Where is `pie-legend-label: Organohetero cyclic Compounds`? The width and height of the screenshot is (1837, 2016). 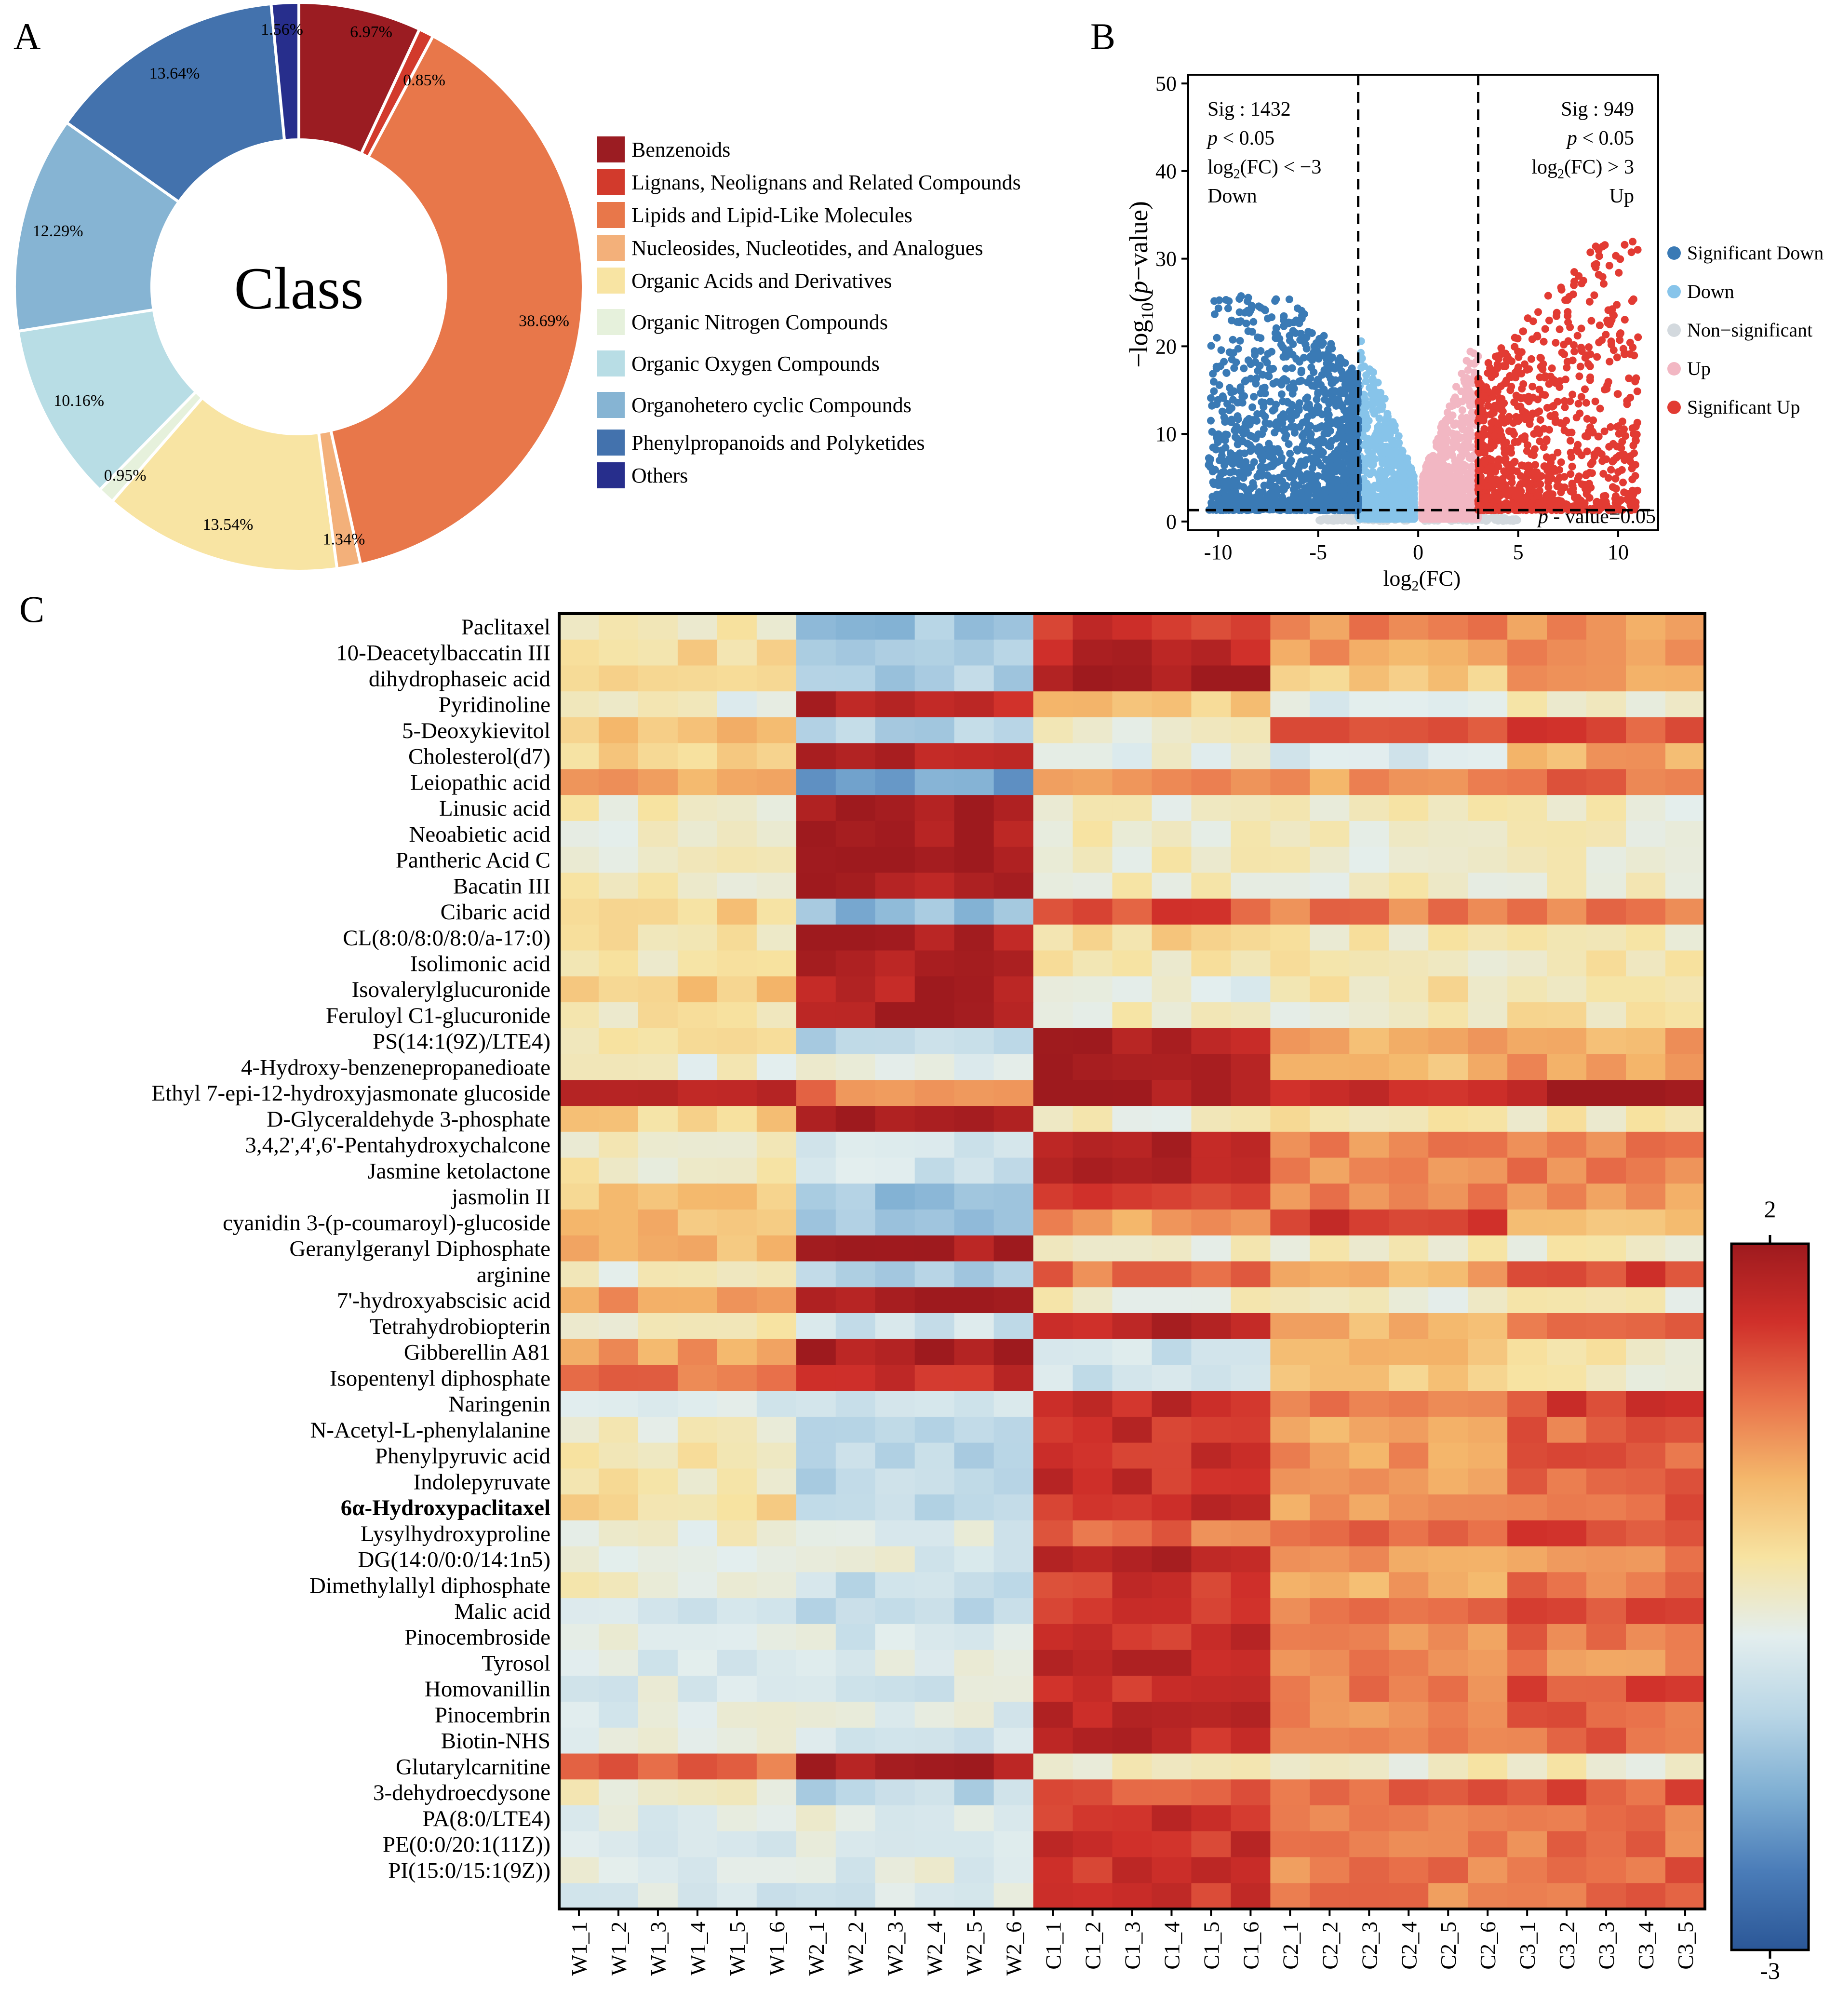
pie-legend-label: Organohetero cyclic Compounds is located at coordinates (771, 405).